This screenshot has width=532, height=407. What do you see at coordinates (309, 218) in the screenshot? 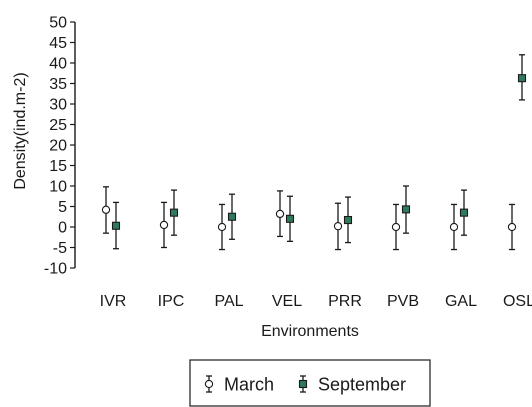
I see `series-march` at bounding box center [309, 218].